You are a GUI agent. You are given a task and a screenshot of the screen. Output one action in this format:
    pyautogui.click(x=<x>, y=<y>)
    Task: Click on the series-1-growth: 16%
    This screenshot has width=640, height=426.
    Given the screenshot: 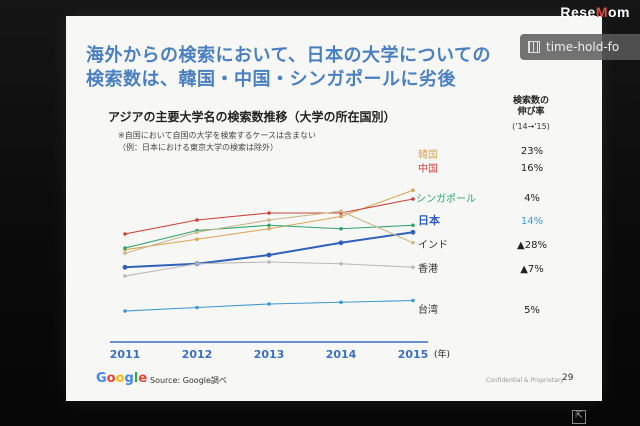 What is the action you would take?
    pyautogui.click(x=532, y=168)
    